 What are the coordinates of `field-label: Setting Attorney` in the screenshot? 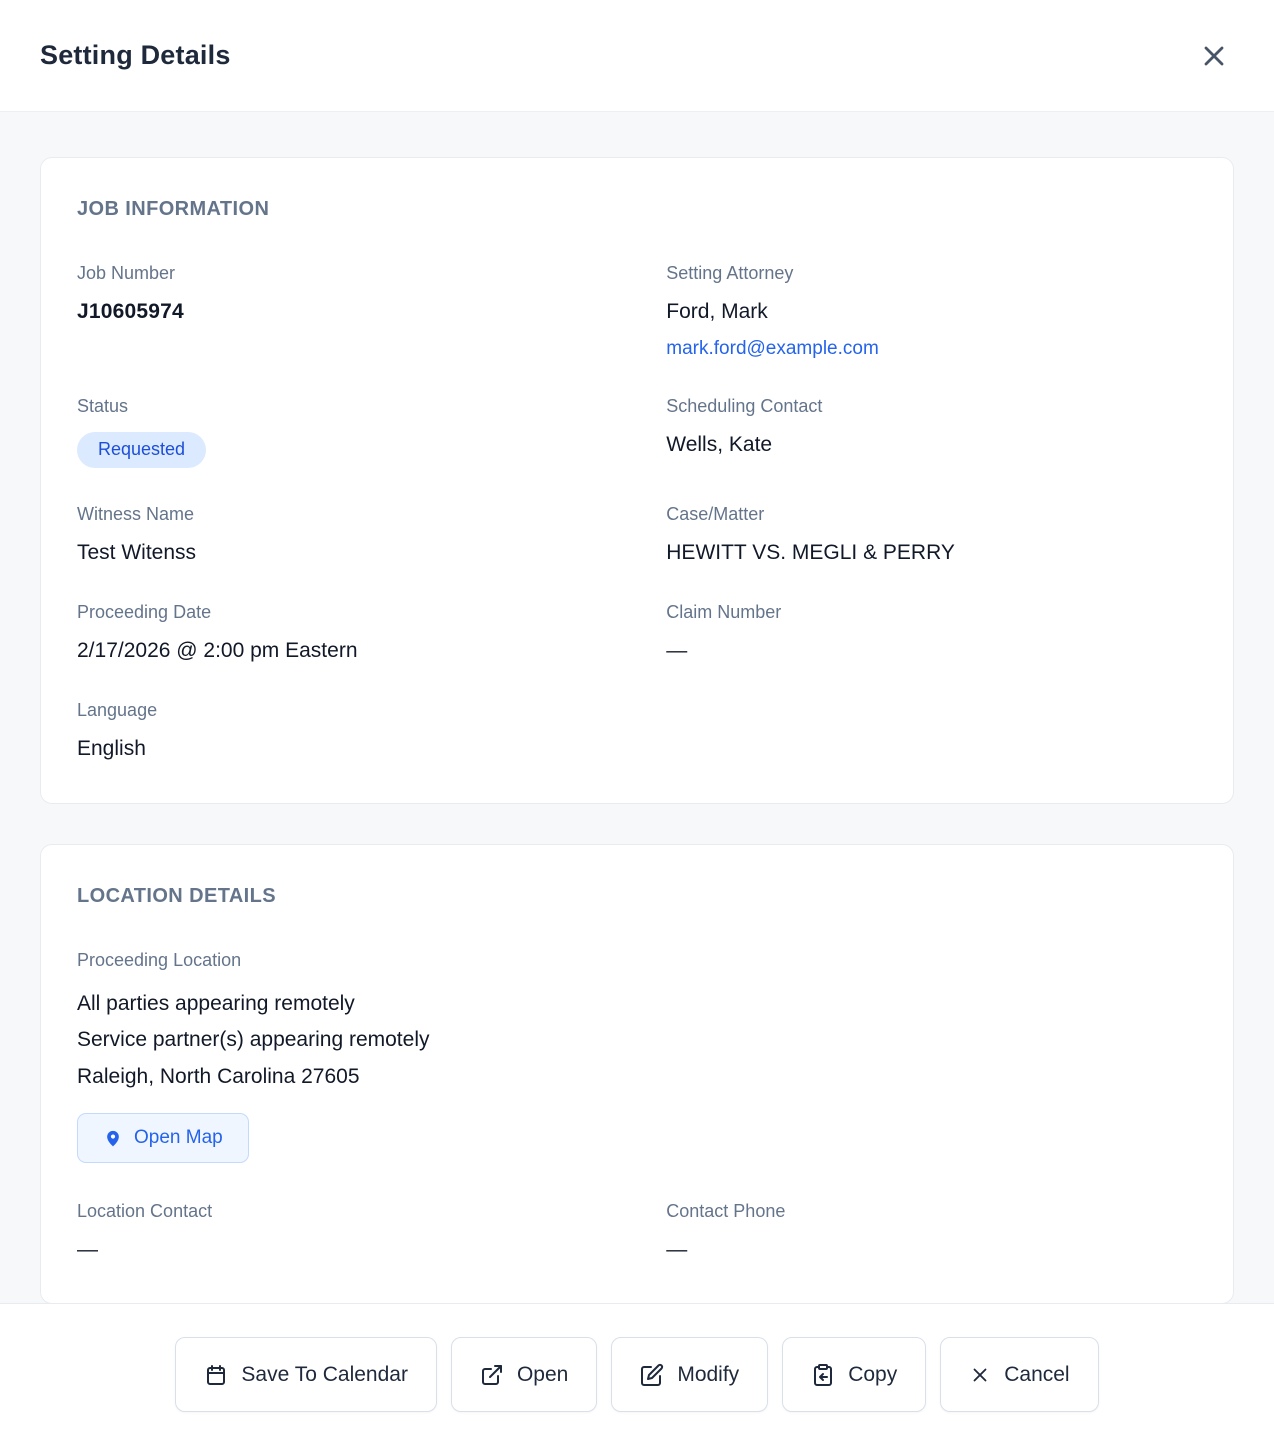 It's located at (730, 273).